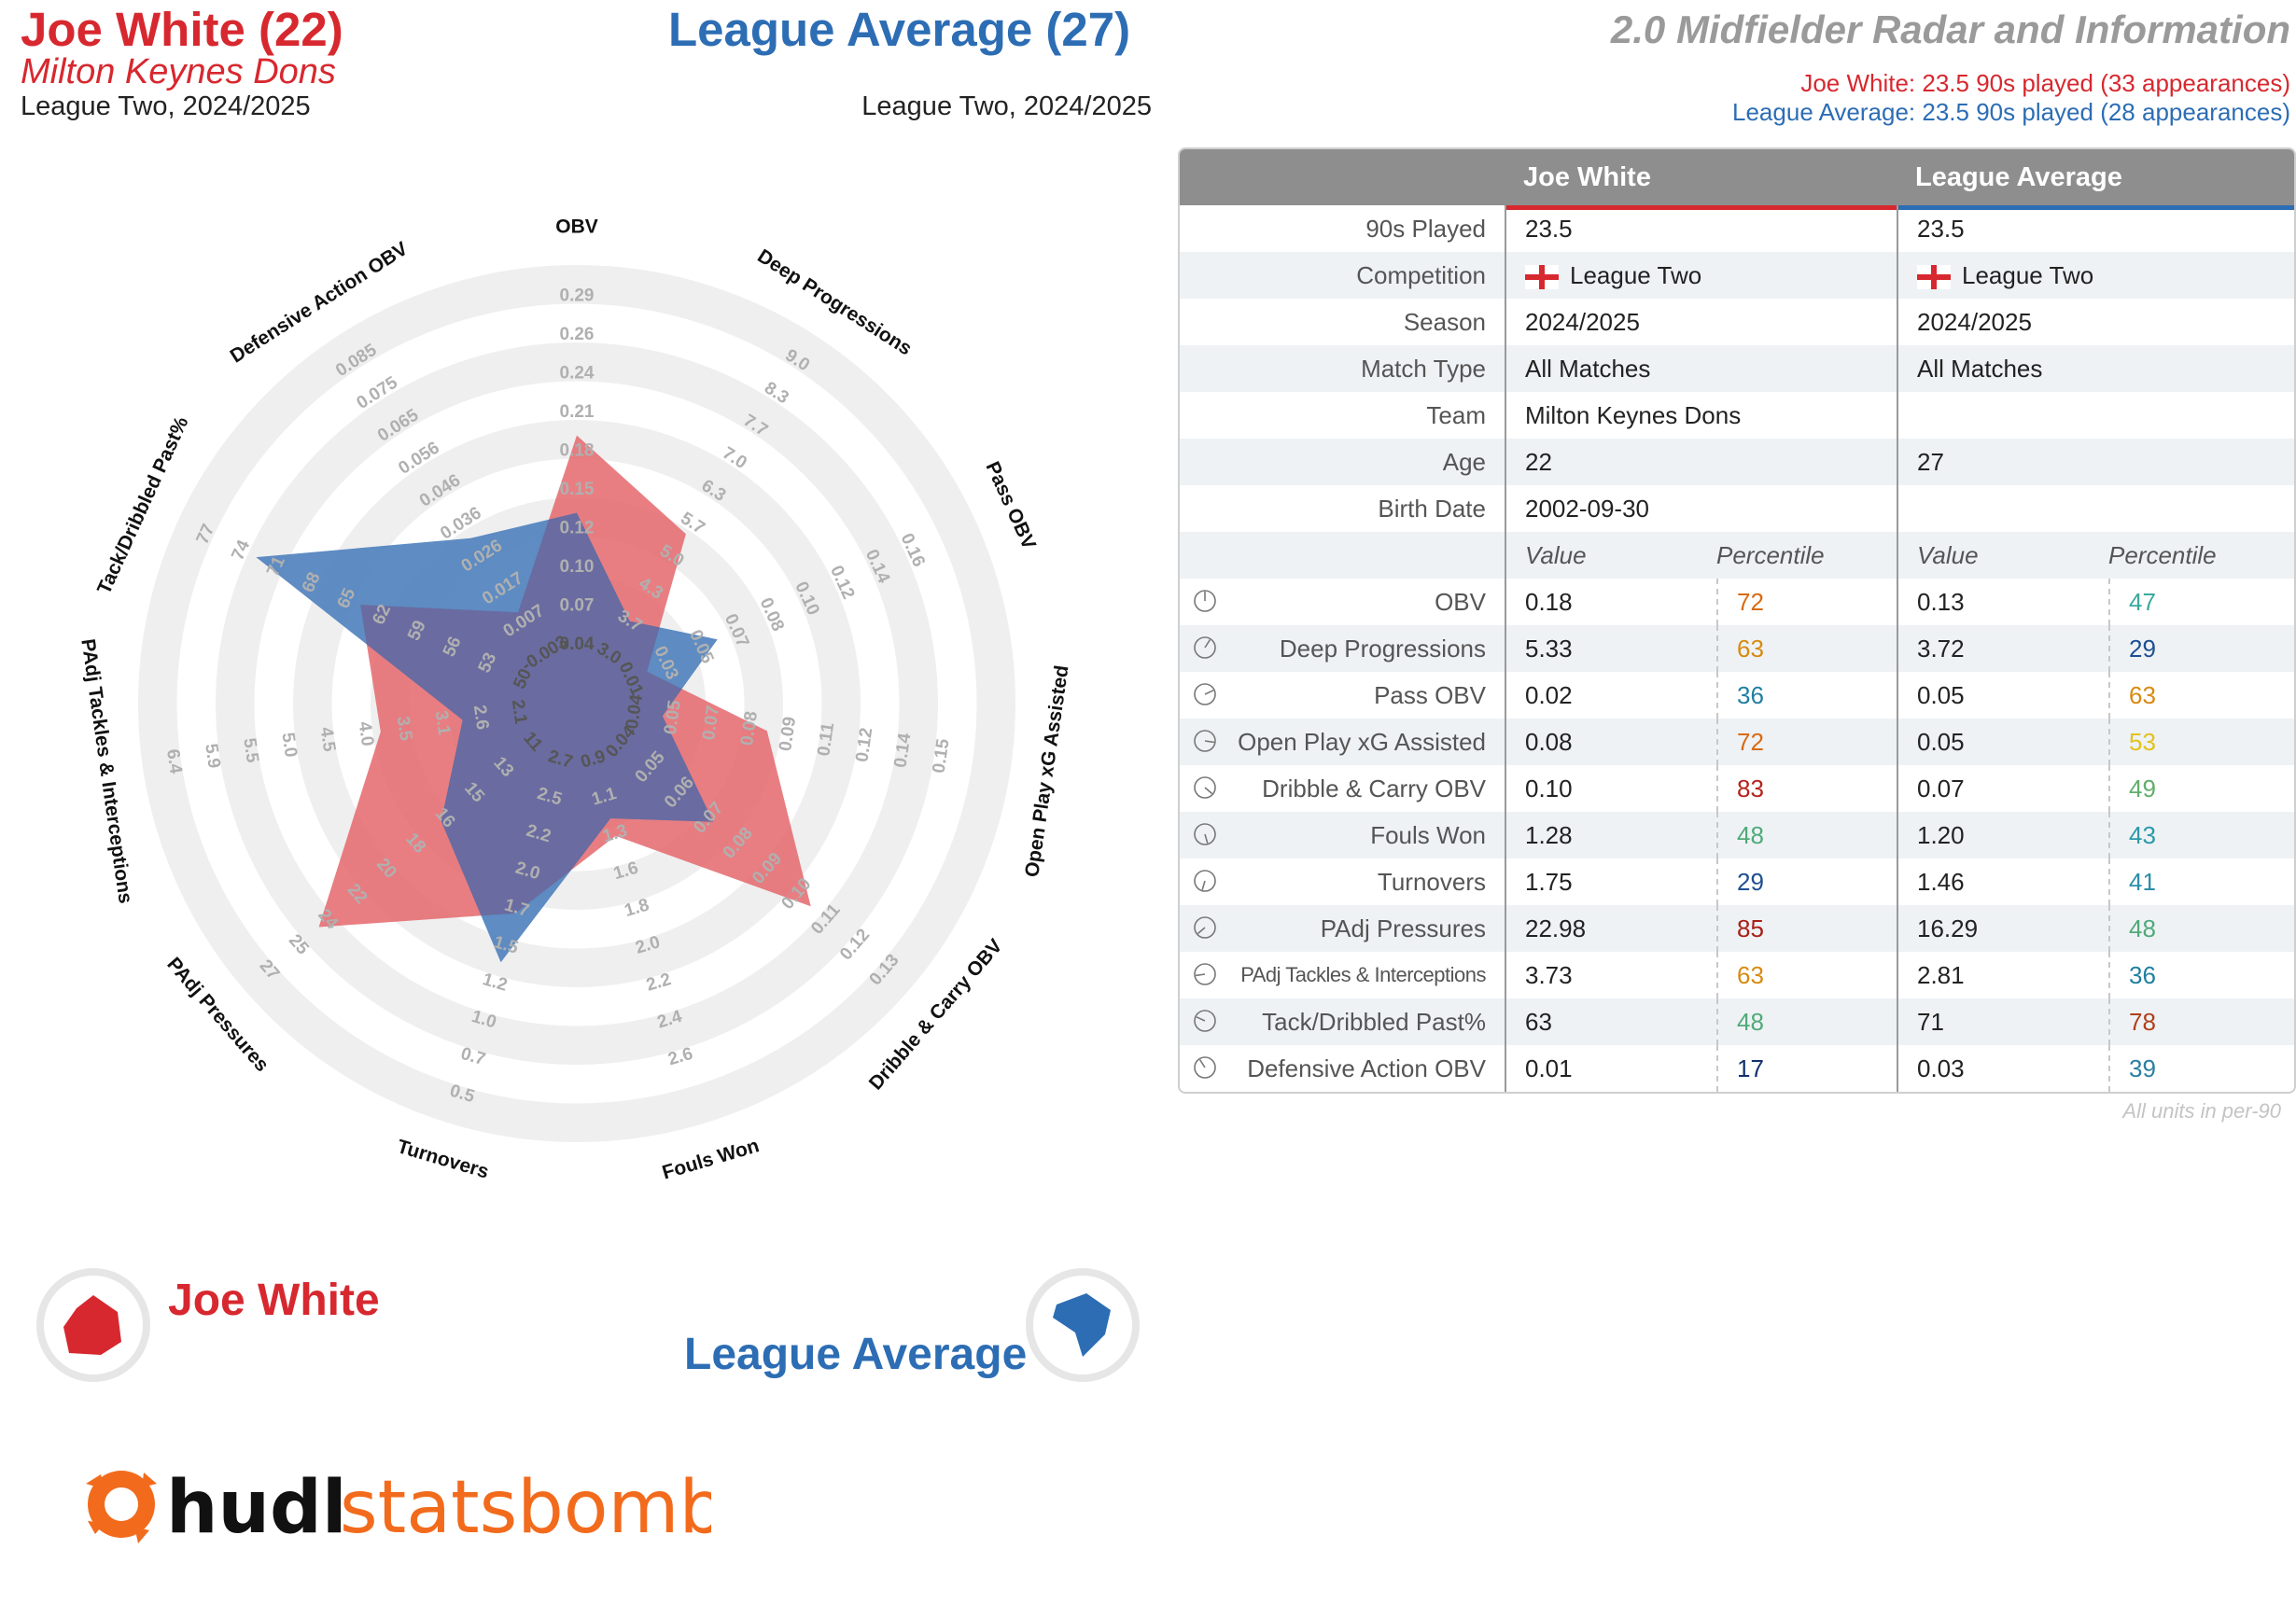 This screenshot has width=2296, height=1605. What do you see at coordinates (2132, 881) in the screenshot?
I see `p2-metric-percentile: 41` at bounding box center [2132, 881].